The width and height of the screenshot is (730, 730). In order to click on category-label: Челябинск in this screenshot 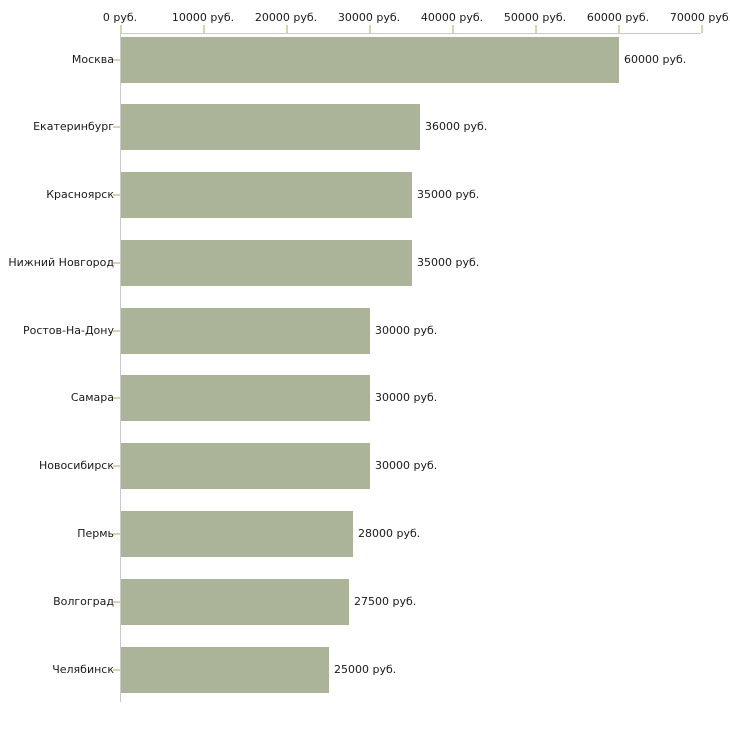, I will do `click(83, 669)`.